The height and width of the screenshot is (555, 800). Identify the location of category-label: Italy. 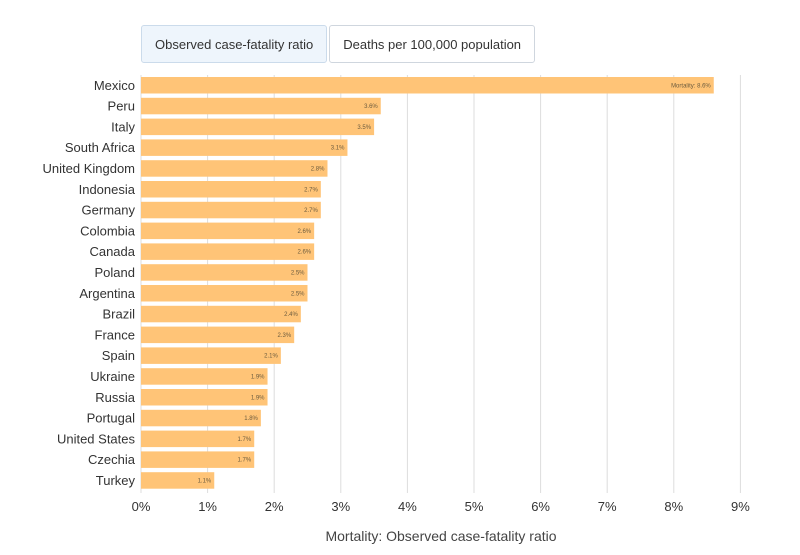
(123, 126).